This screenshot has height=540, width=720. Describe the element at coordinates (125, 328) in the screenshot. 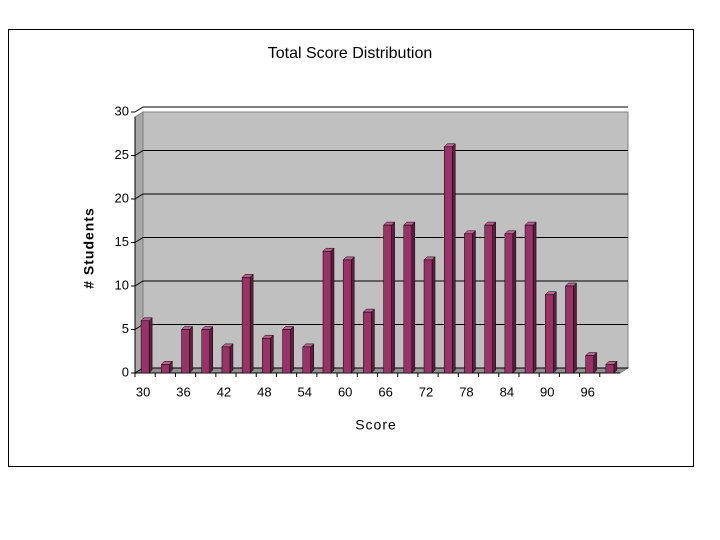

I see `y-tick-label: 5` at that location.